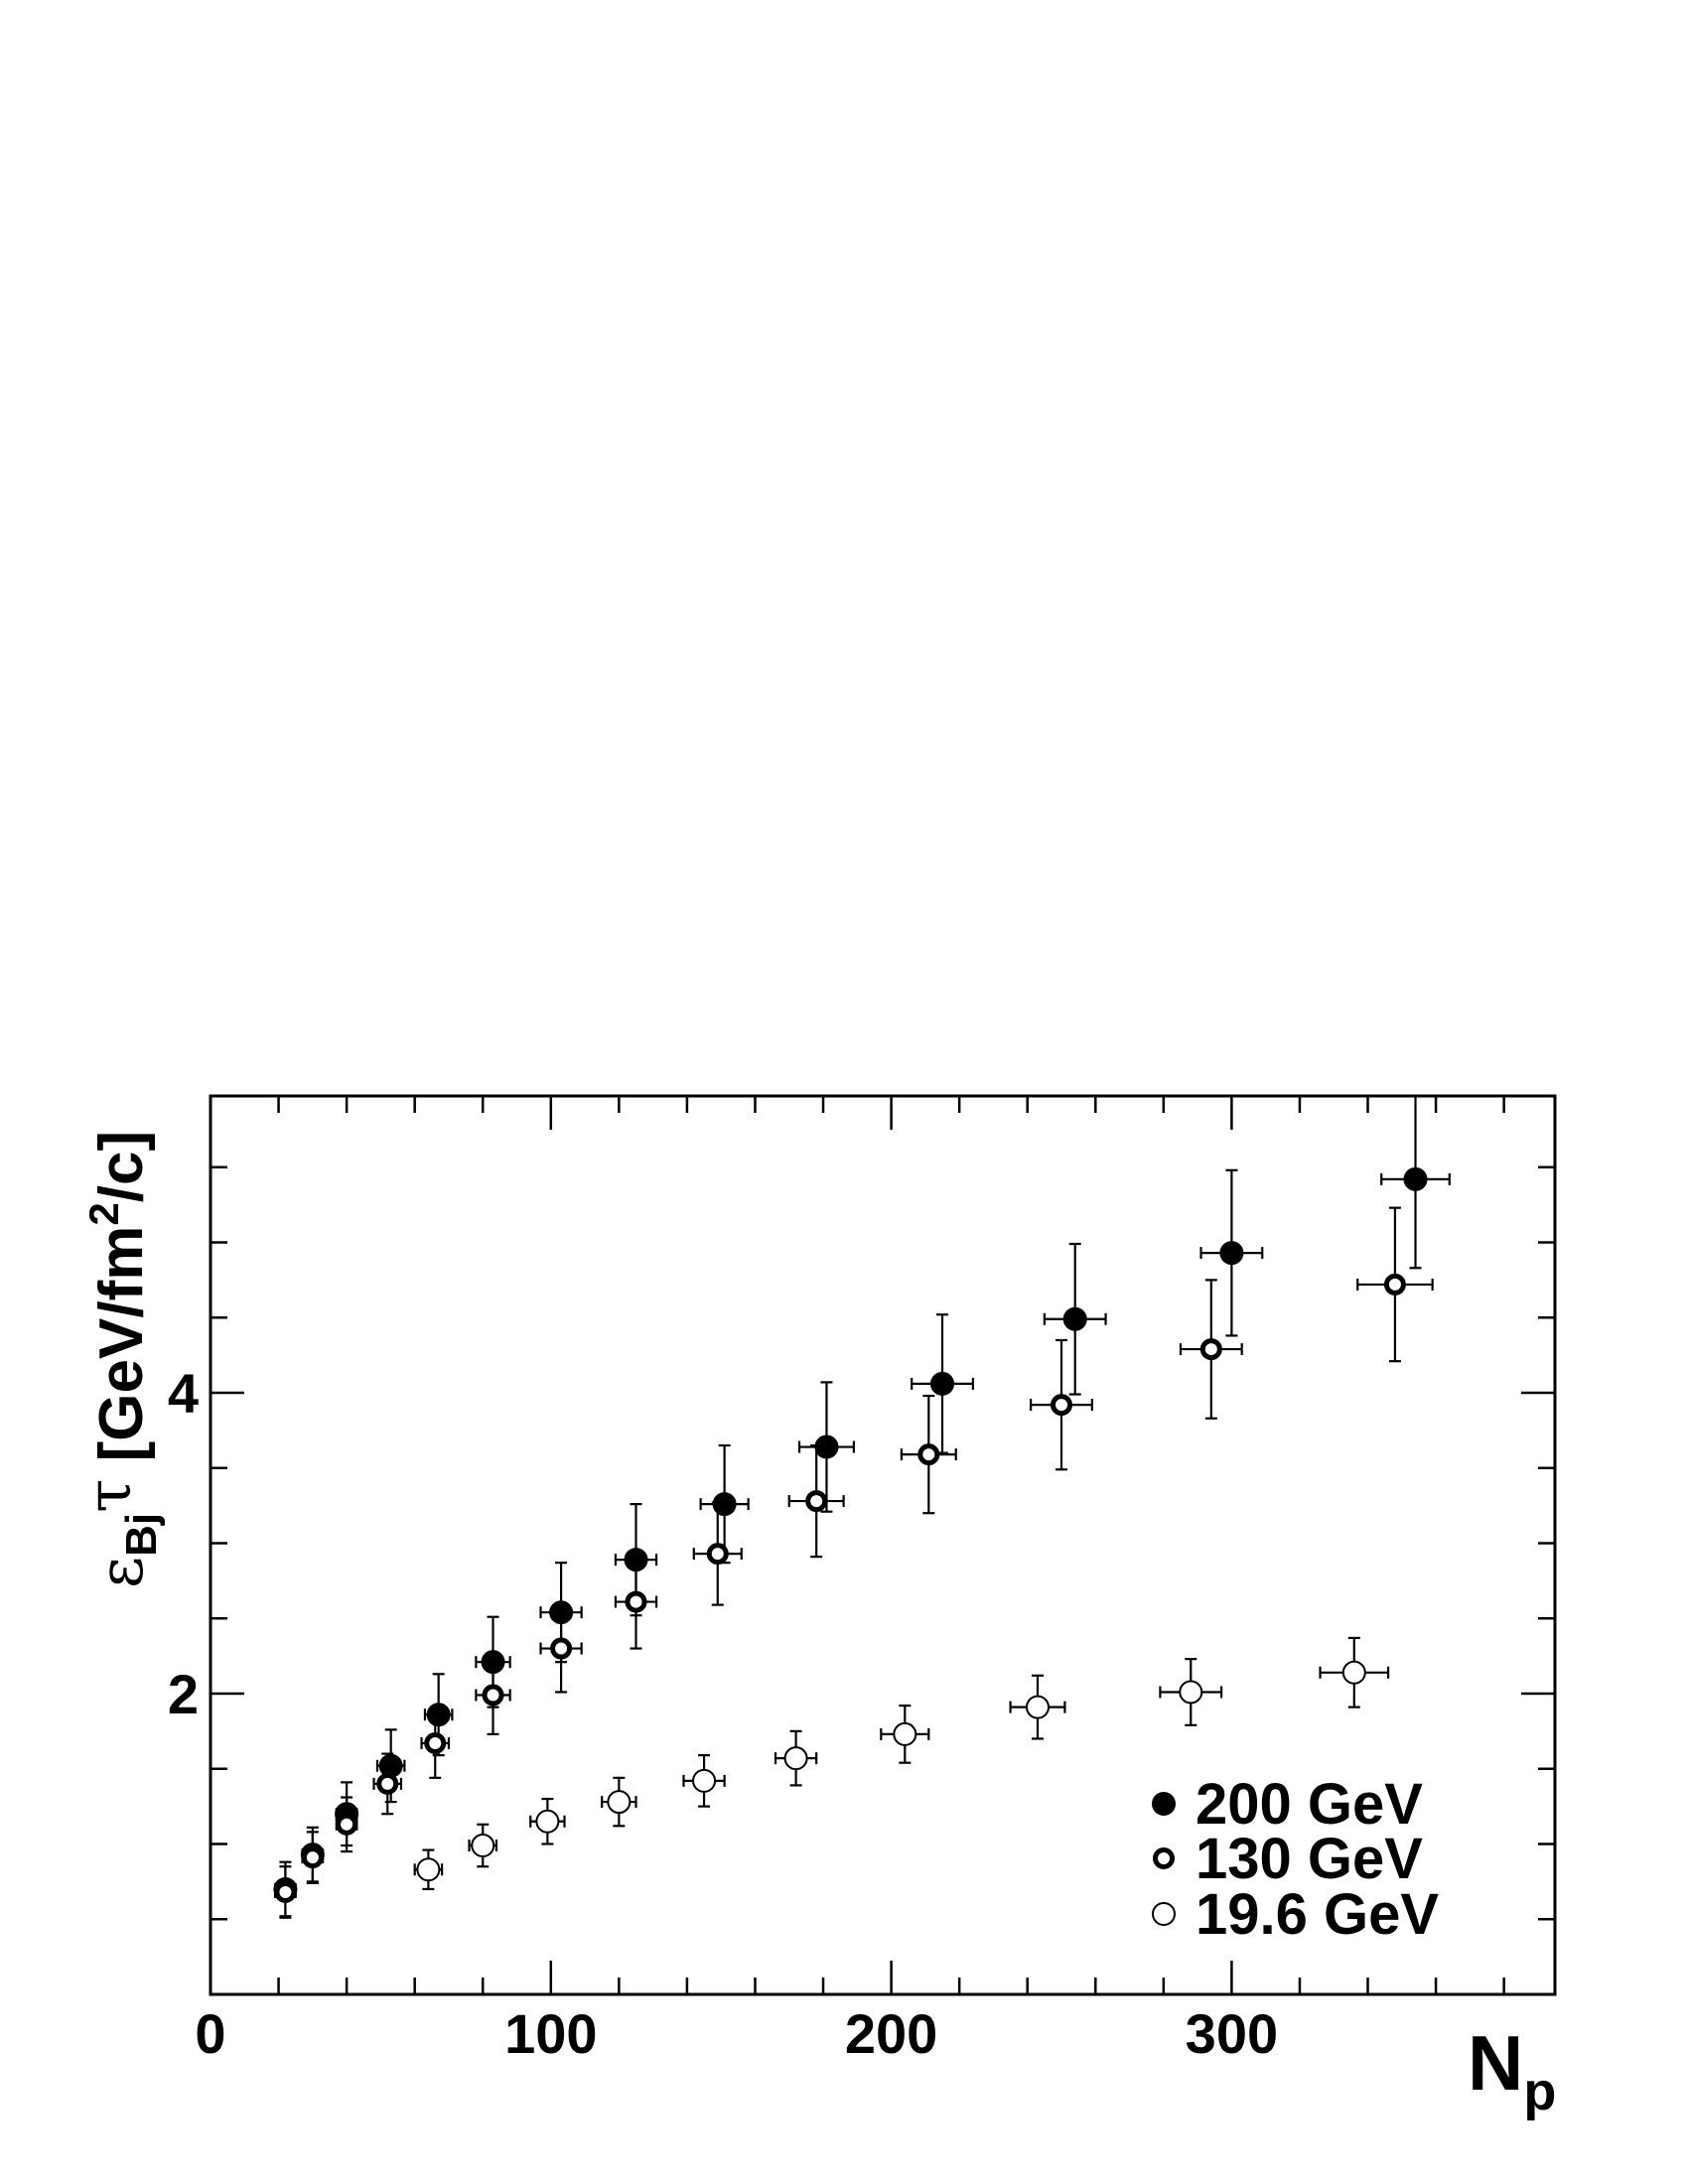 This screenshot has width=1688, height=2184. I want to click on y-axis-title: εBjτ [GeV/fm2/c], so click(119, 1359).